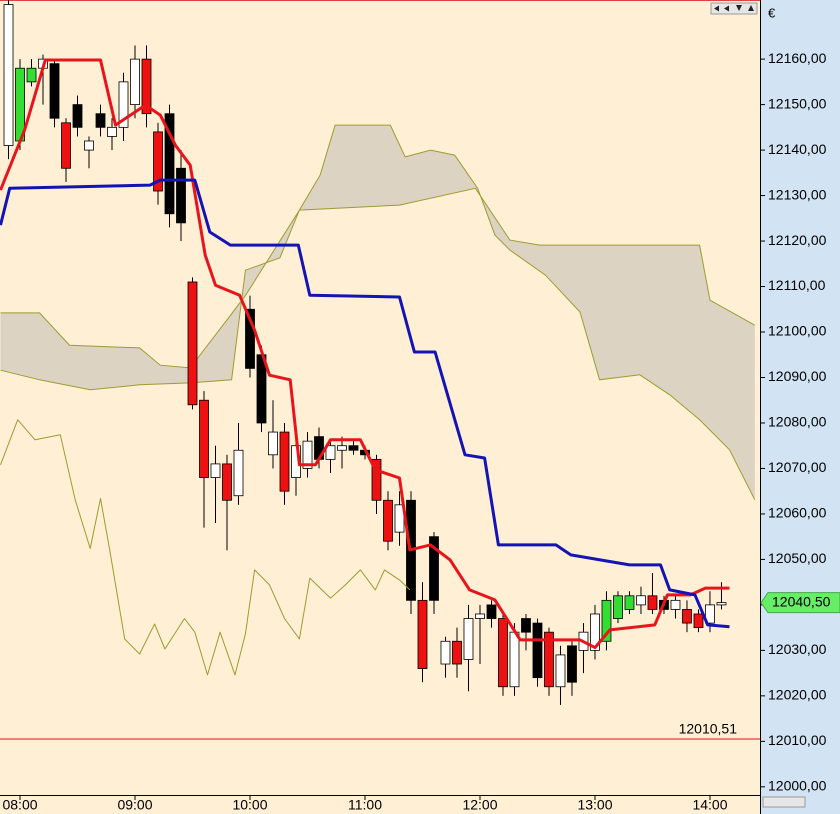 Image resolution: width=840 pixels, height=814 pixels. What do you see at coordinates (709, 805) in the screenshot?
I see `x-tick-label: 14:00` at bounding box center [709, 805].